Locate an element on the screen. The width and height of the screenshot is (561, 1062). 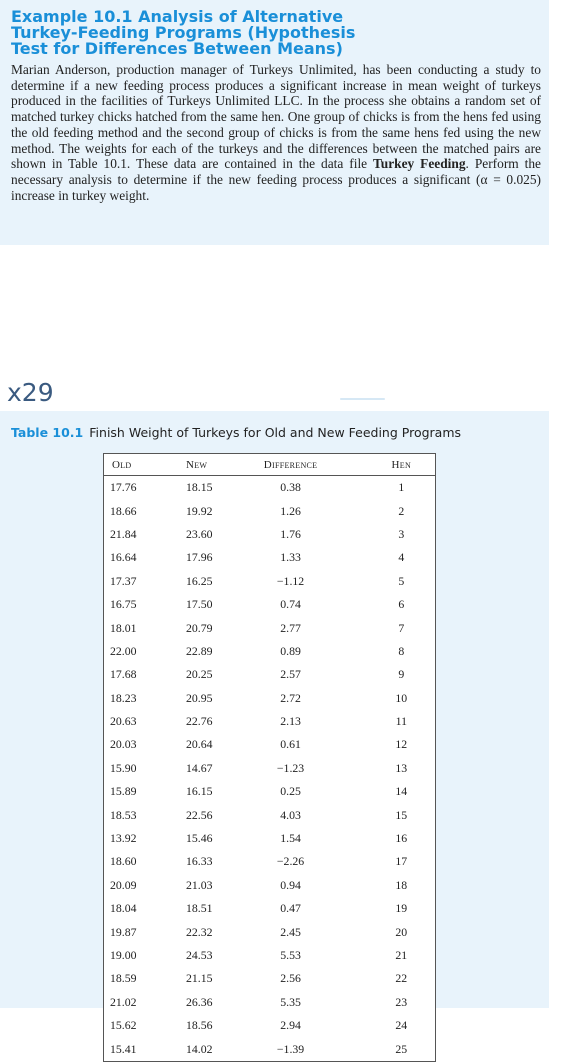
cell-difference: 0.25 is located at coordinates (290, 791).